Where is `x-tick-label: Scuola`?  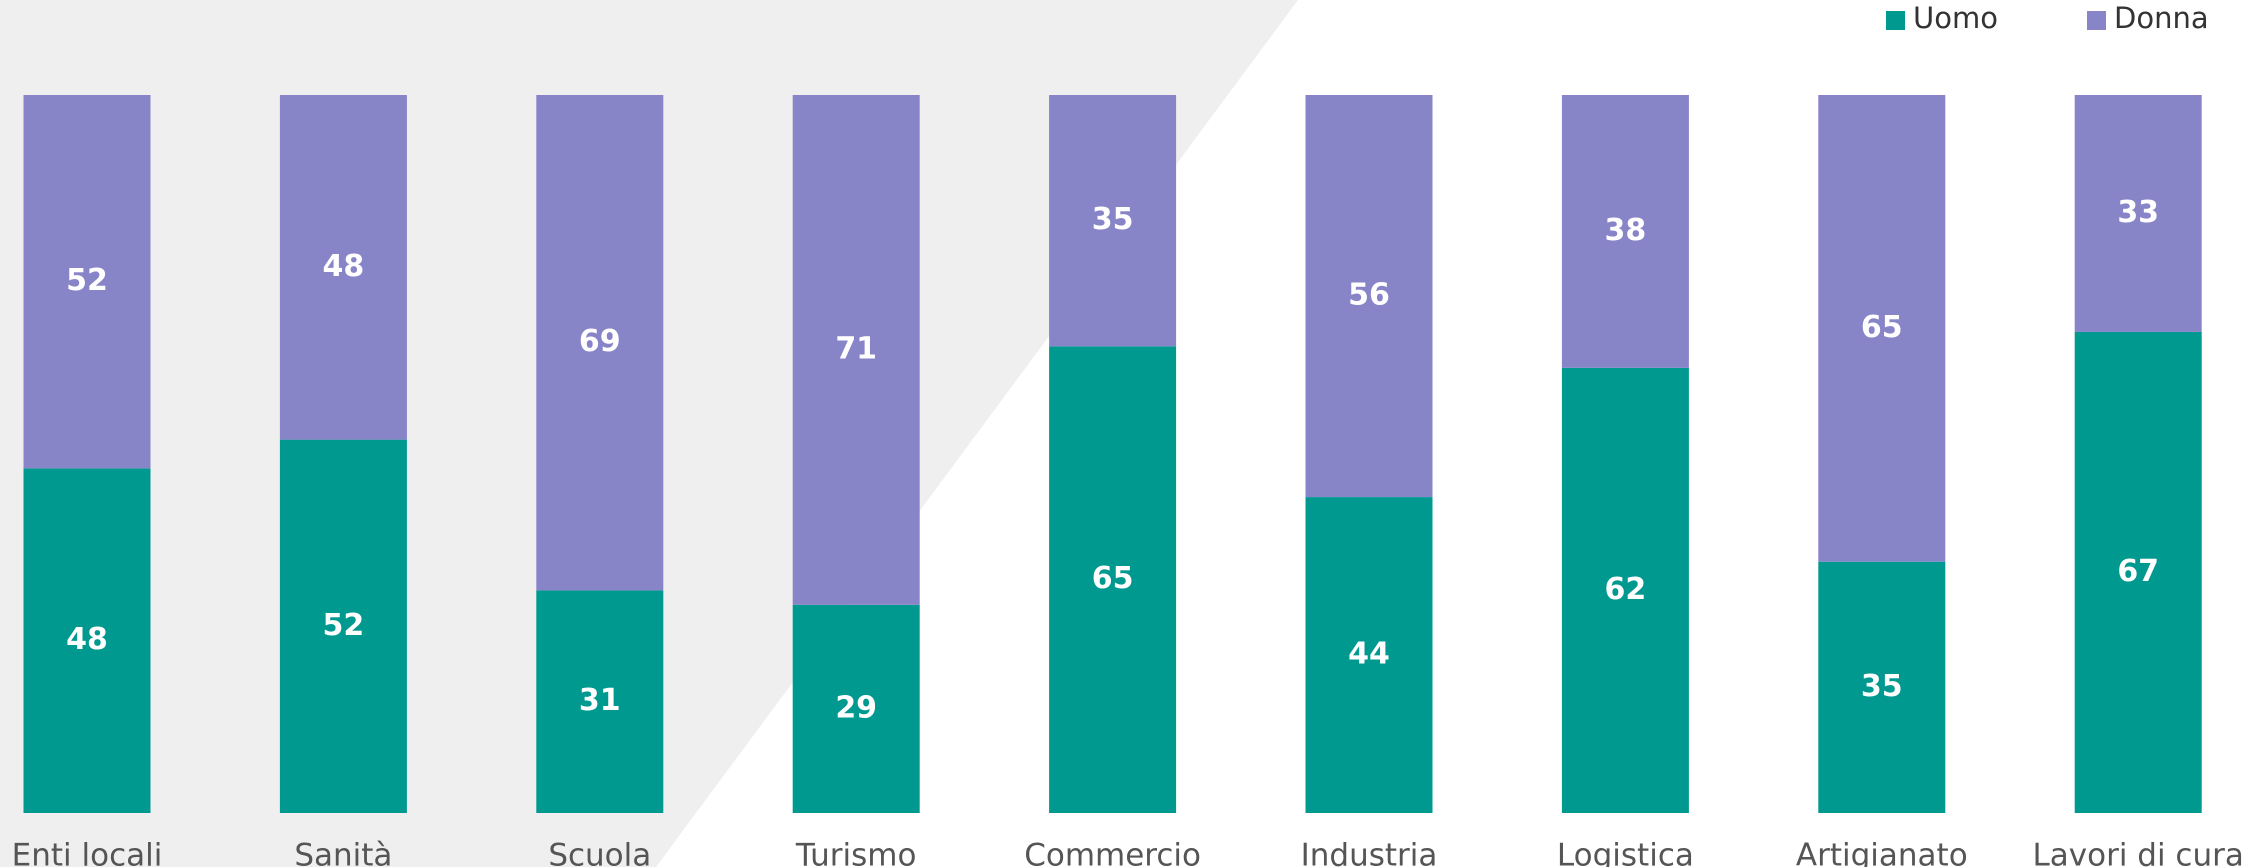 x-tick-label: Scuola is located at coordinates (599, 852).